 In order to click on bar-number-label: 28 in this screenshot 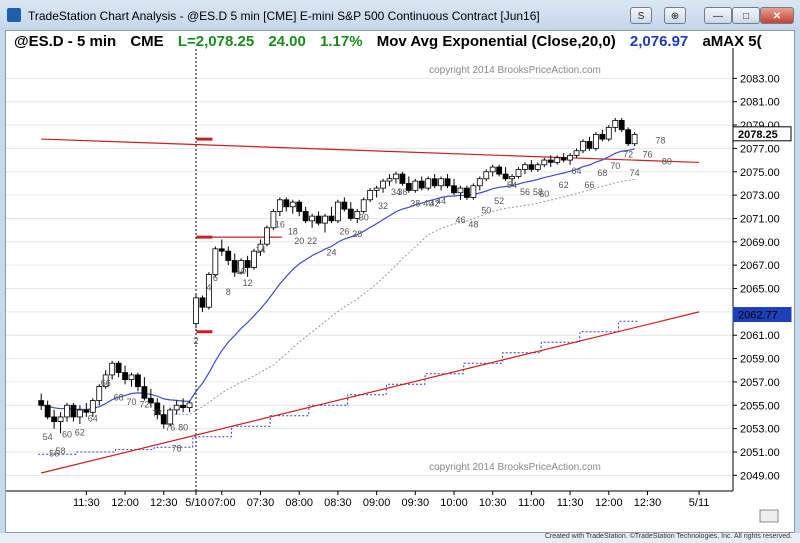, I will do `click(357, 234)`.